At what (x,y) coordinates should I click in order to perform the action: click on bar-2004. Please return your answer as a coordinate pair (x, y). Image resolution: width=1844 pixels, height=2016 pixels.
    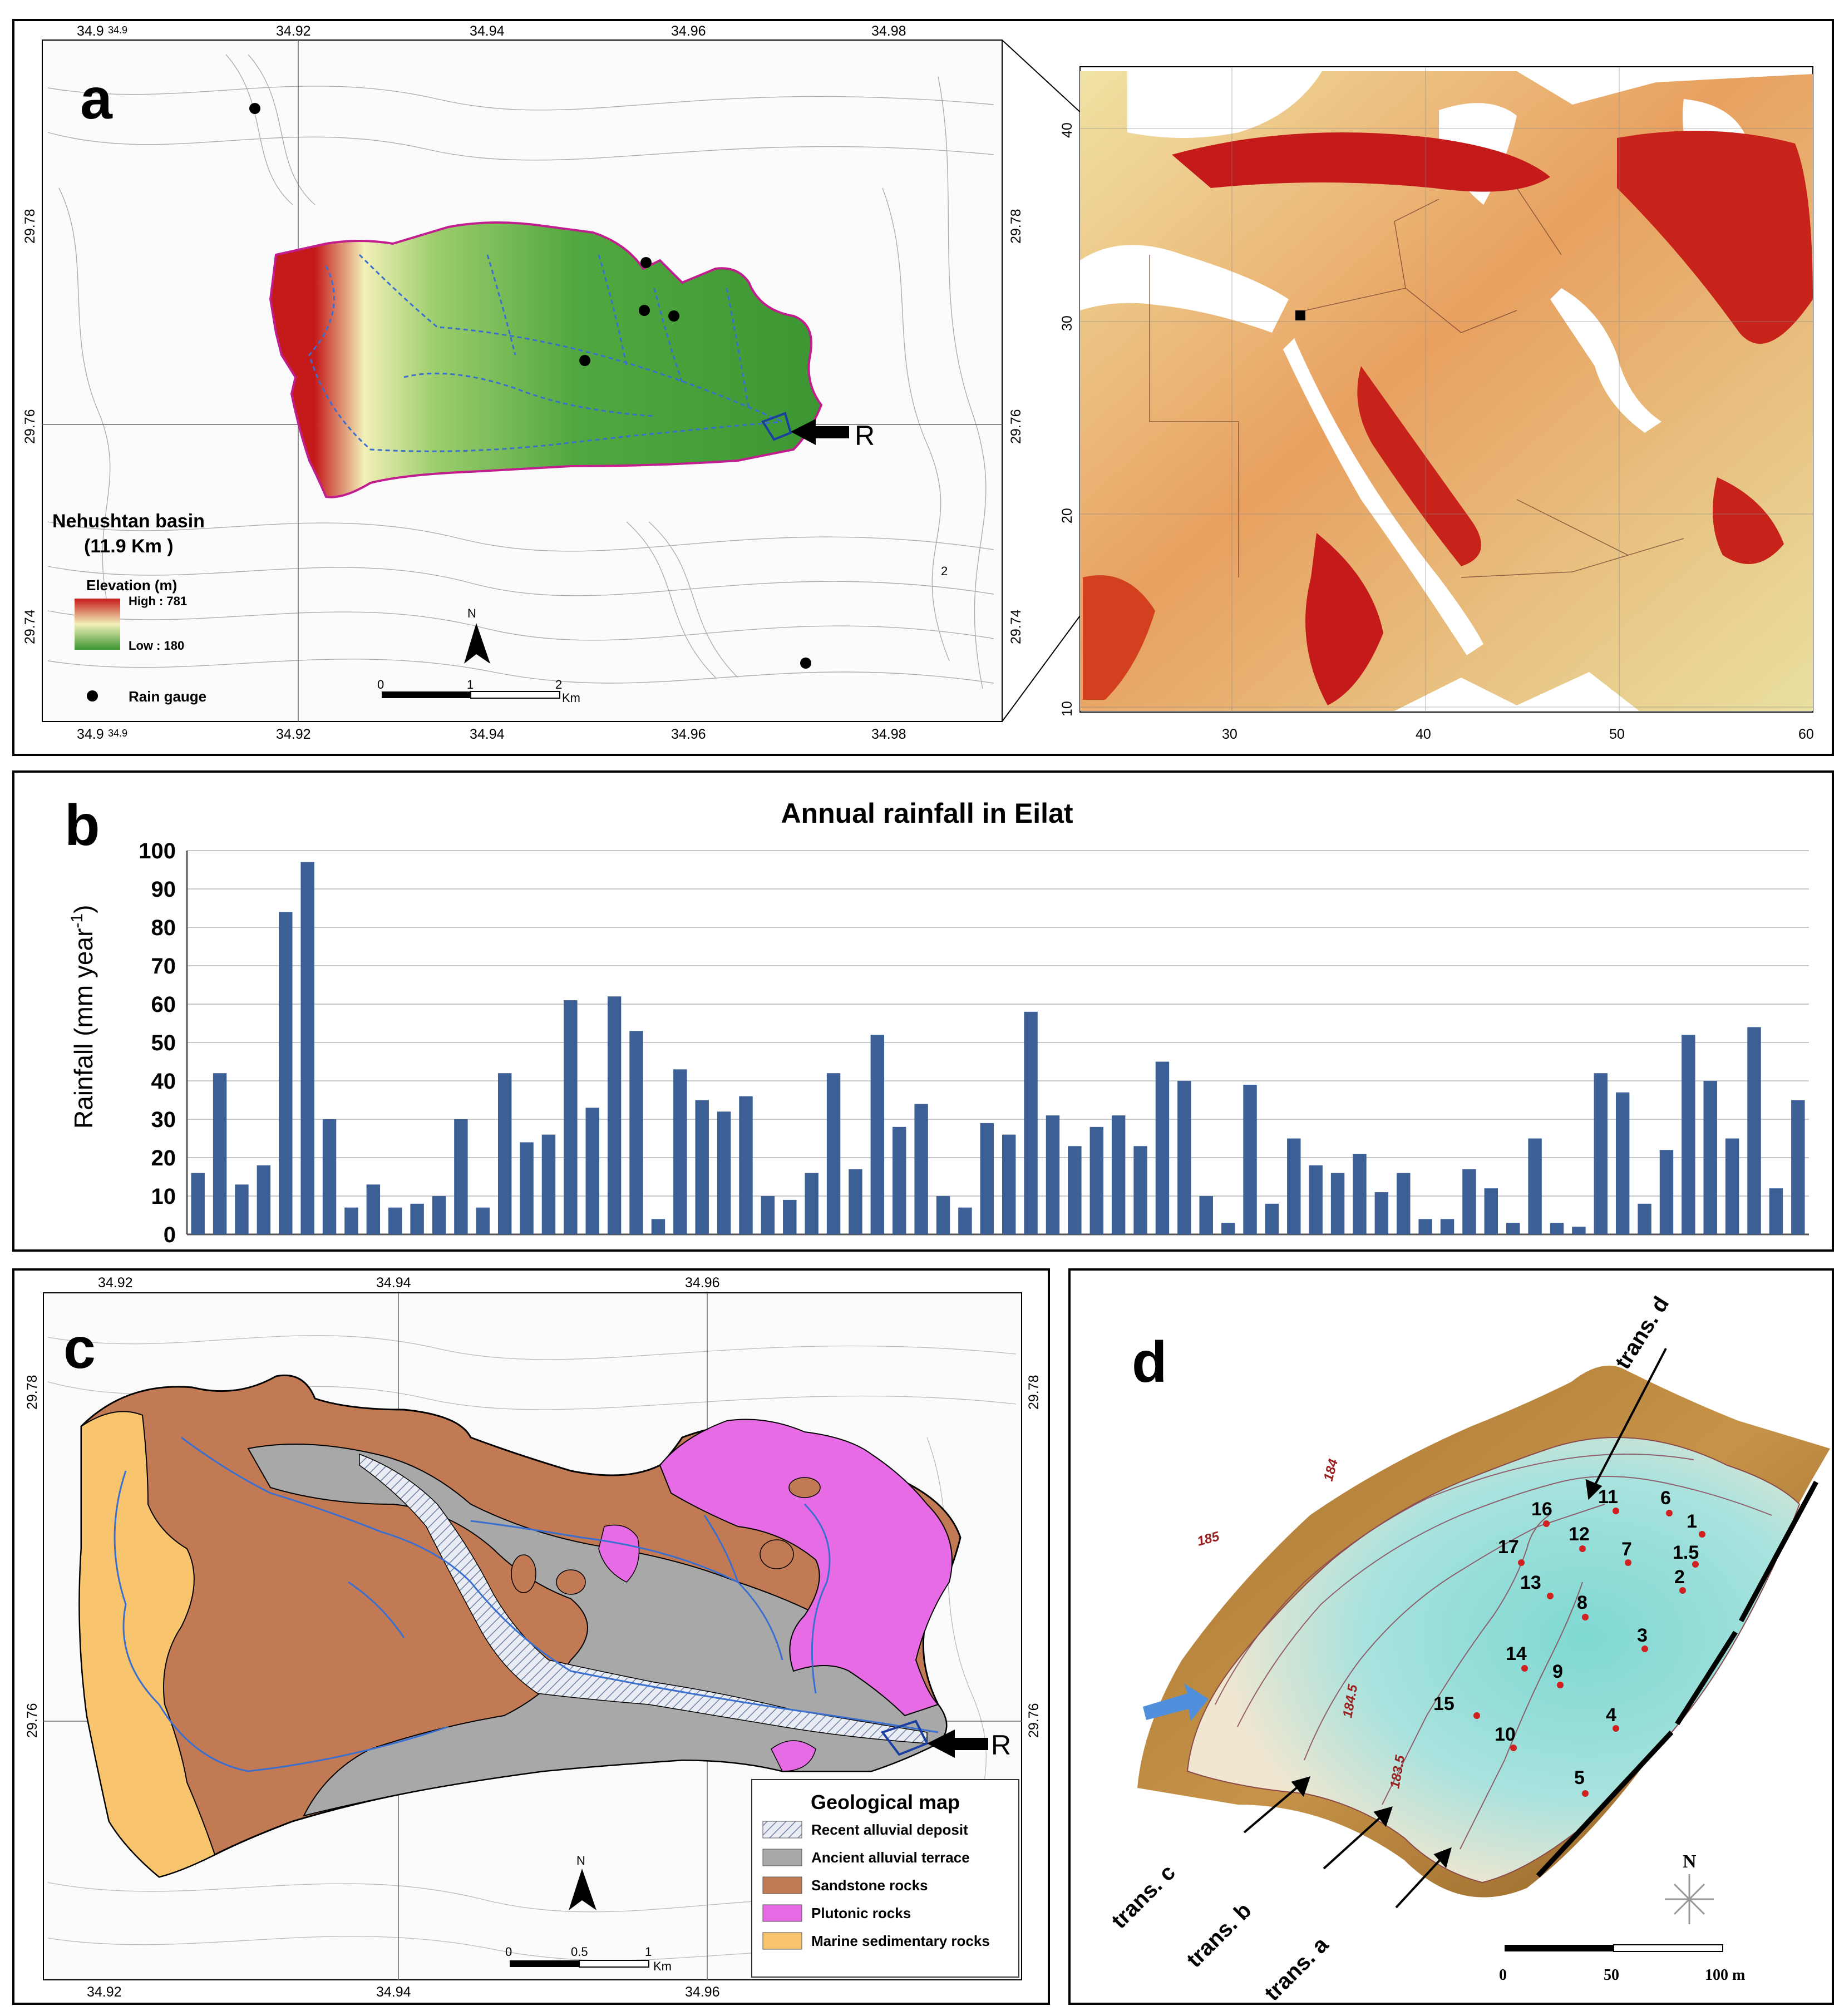
    Looking at the image, I should click on (1404, 1203).